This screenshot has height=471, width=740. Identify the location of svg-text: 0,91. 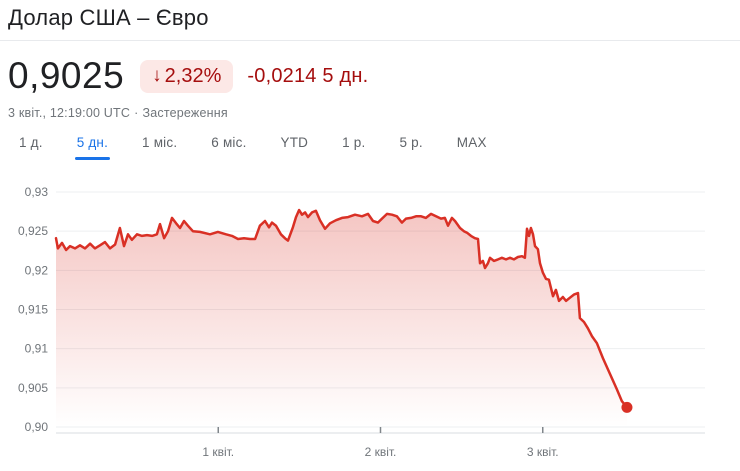
(37, 349).